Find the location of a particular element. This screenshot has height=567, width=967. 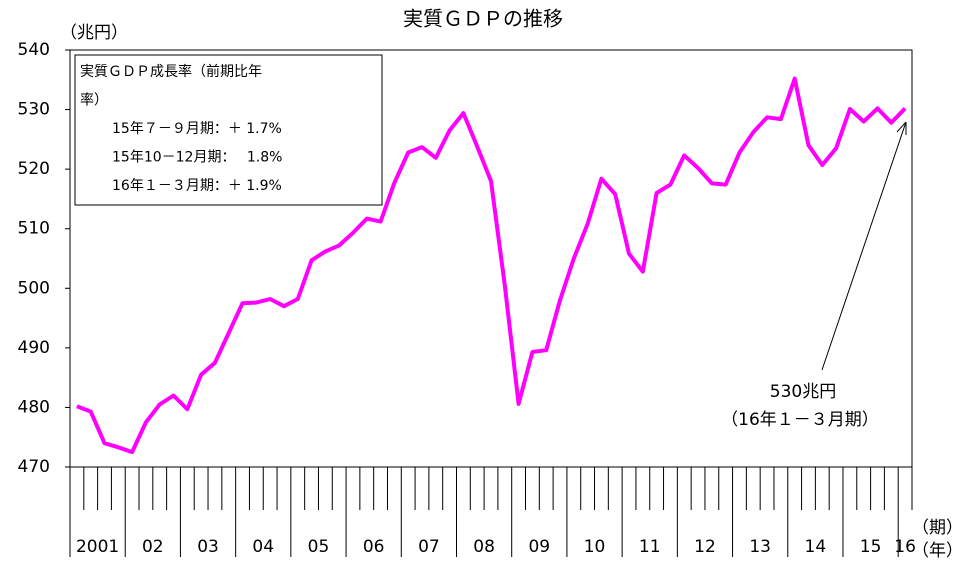

x-tick-label: 12 is located at coordinates (705, 547).